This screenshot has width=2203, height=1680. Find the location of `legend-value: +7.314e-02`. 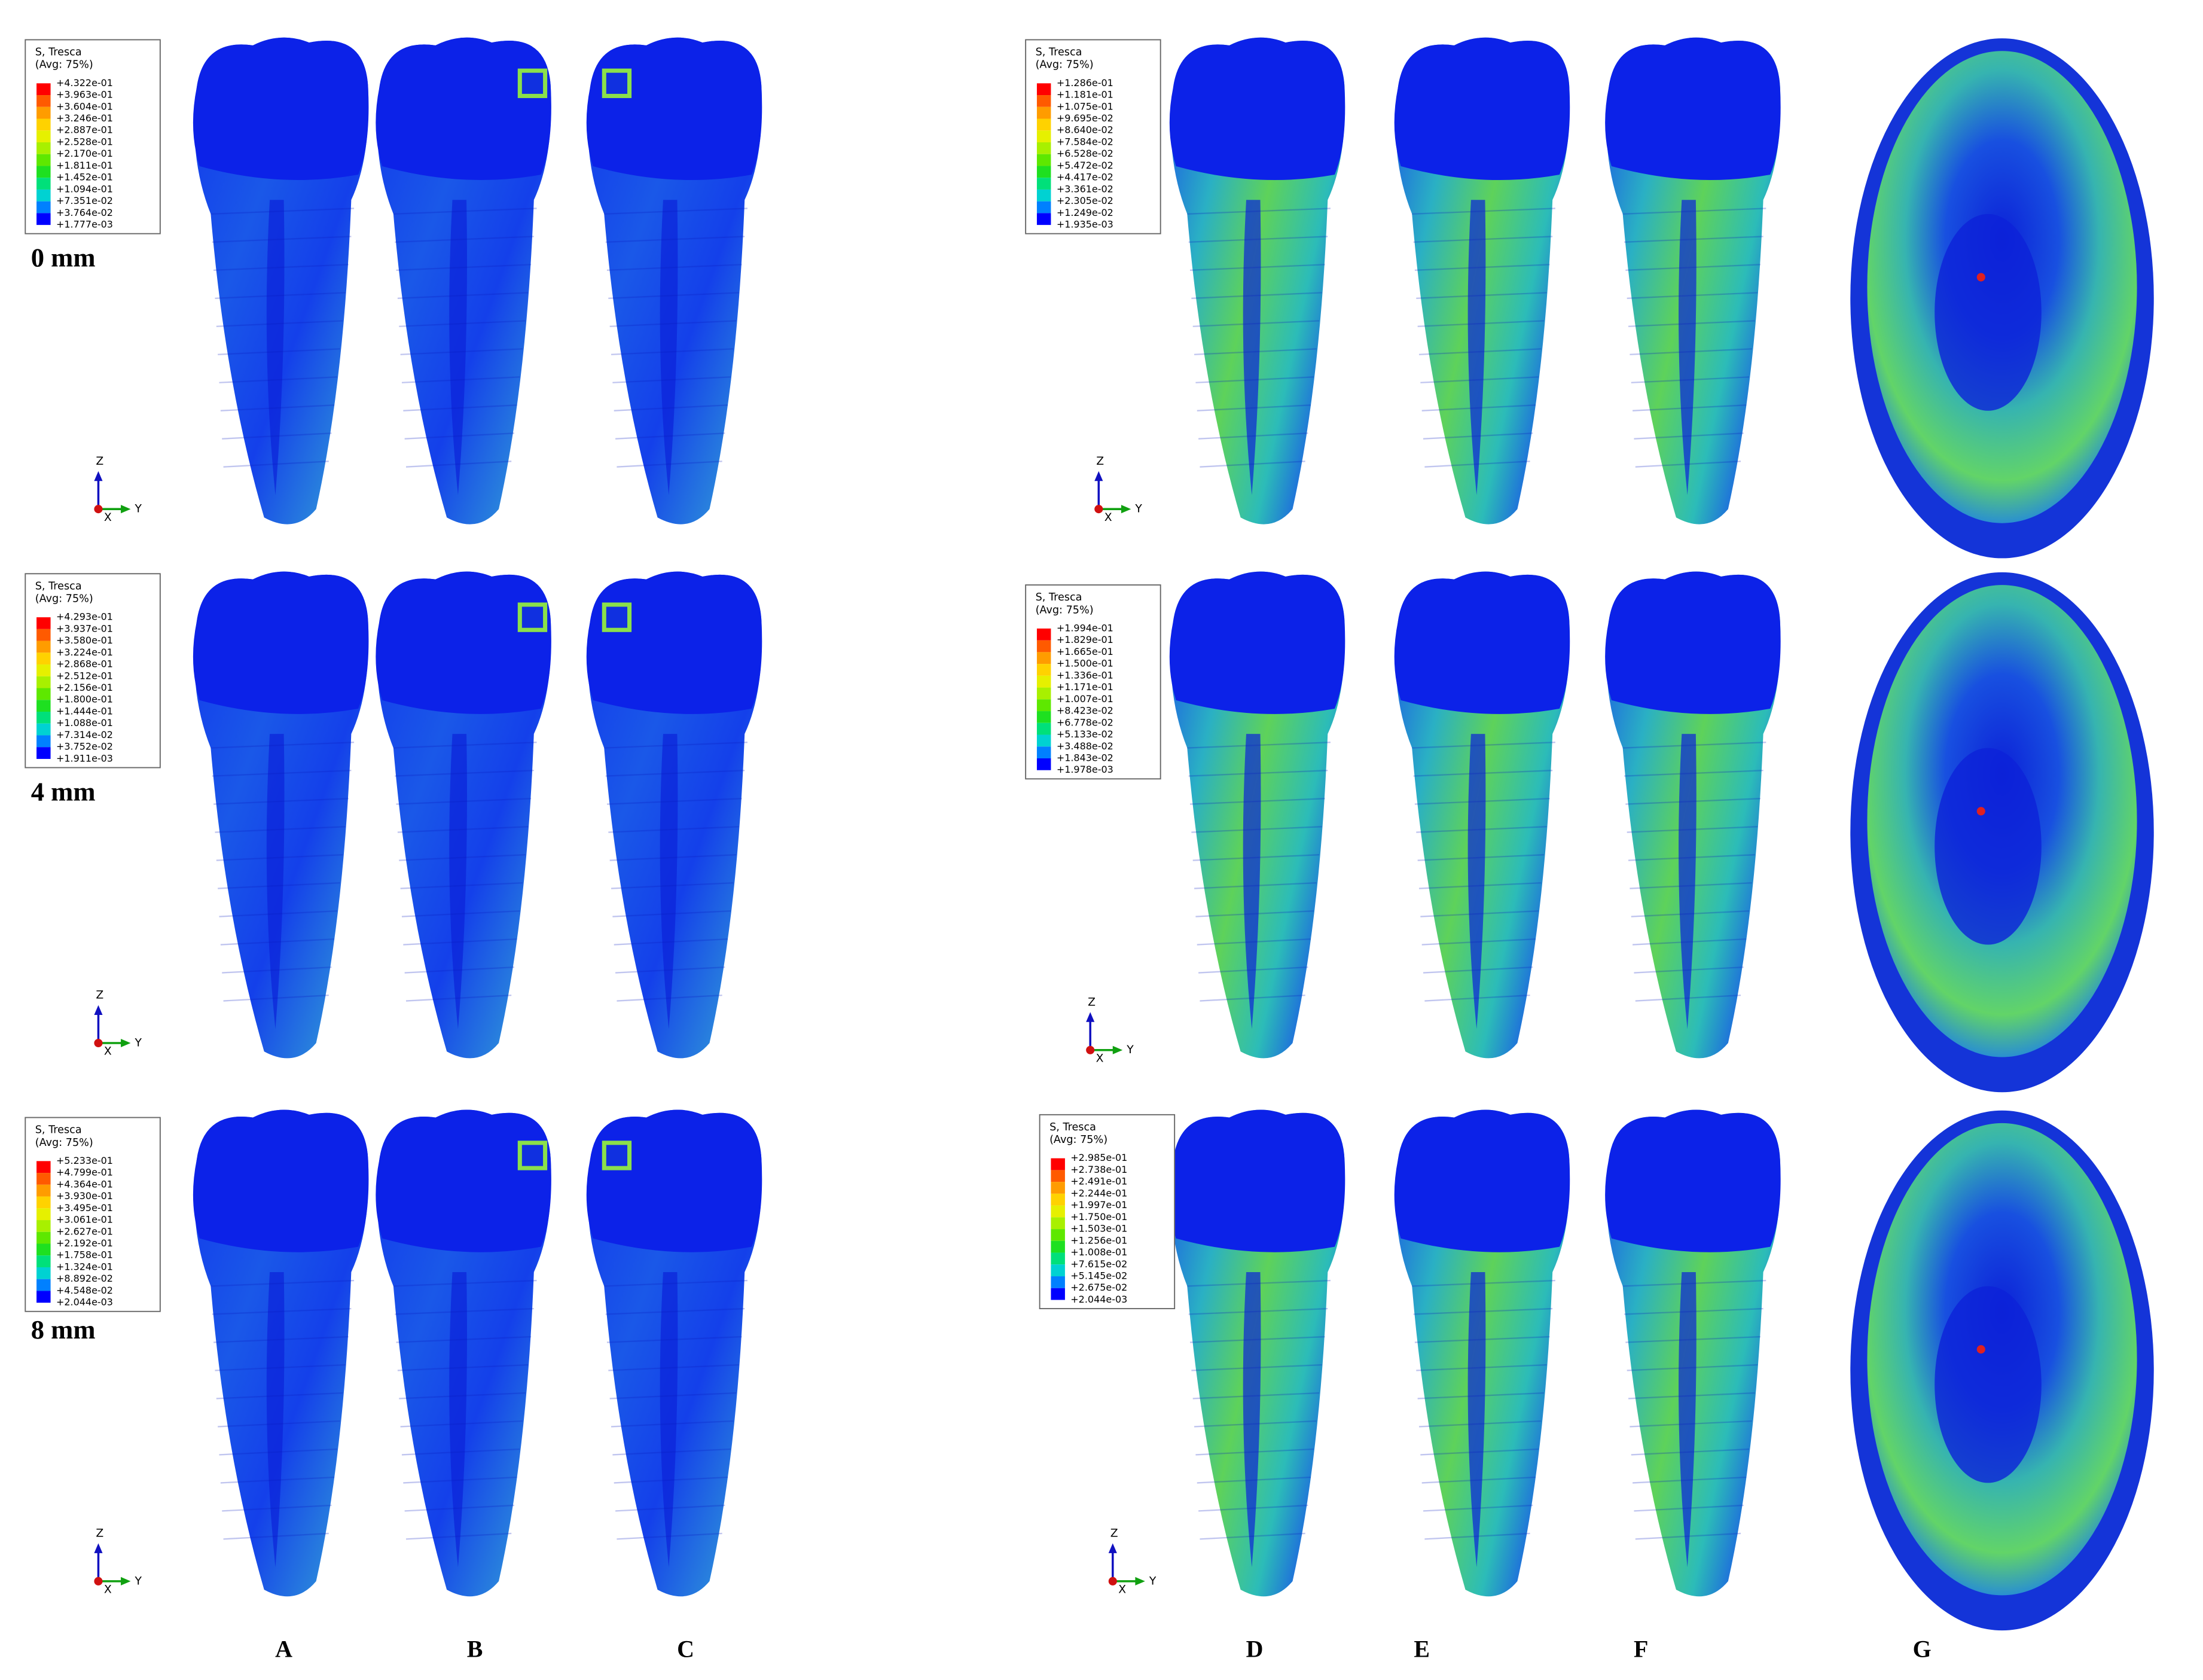

legend-value: +7.314e-02 is located at coordinates (85, 734).